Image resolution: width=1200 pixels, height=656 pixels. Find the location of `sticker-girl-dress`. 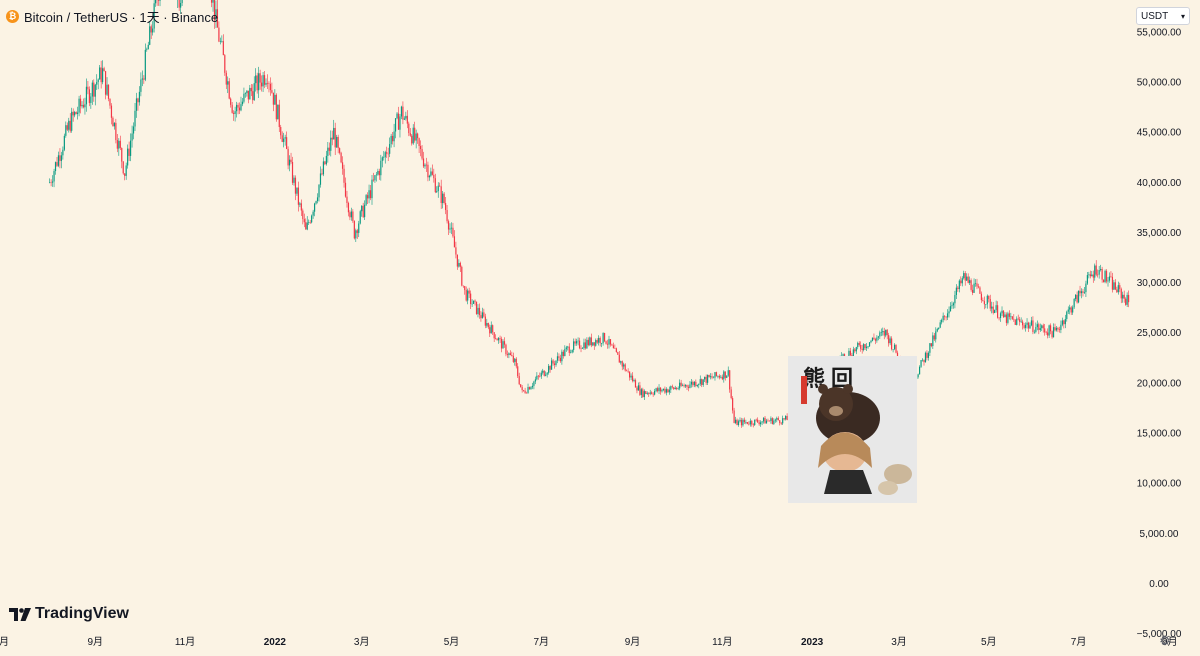

sticker-girl-dress is located at coordinates (848, 482).